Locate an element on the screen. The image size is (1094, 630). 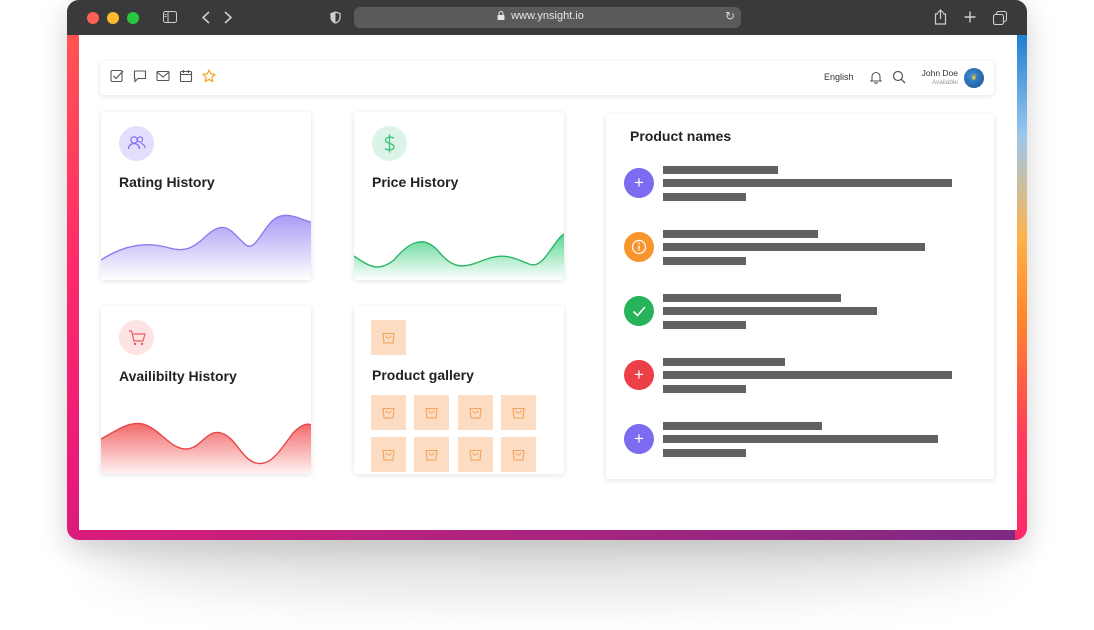
close-window-button is located at coordinates (93, 18).